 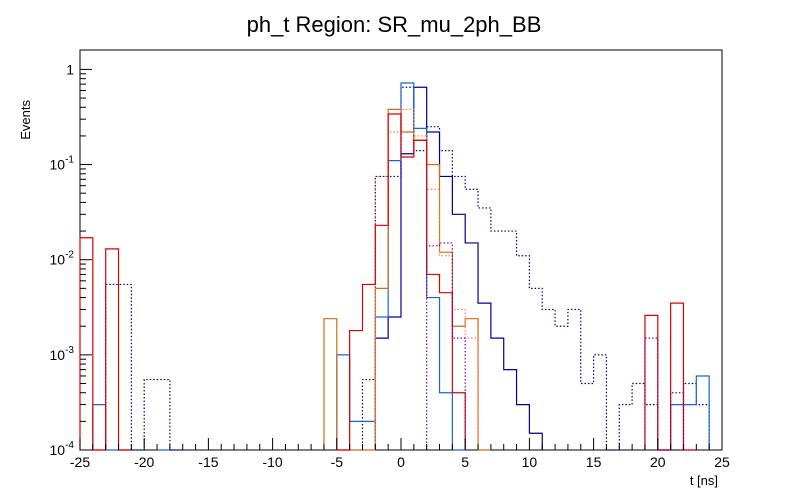 What do you see at coordinates (337, 462) in the screenshot?
I see `x-tick-label: -5` at bounding box center [337, 462].